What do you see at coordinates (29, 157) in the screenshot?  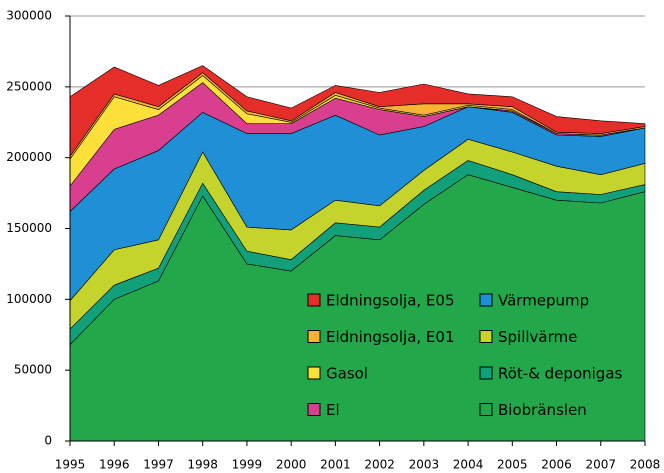 I see `y-tick-label: 200000` at bounding box center [29, 157].